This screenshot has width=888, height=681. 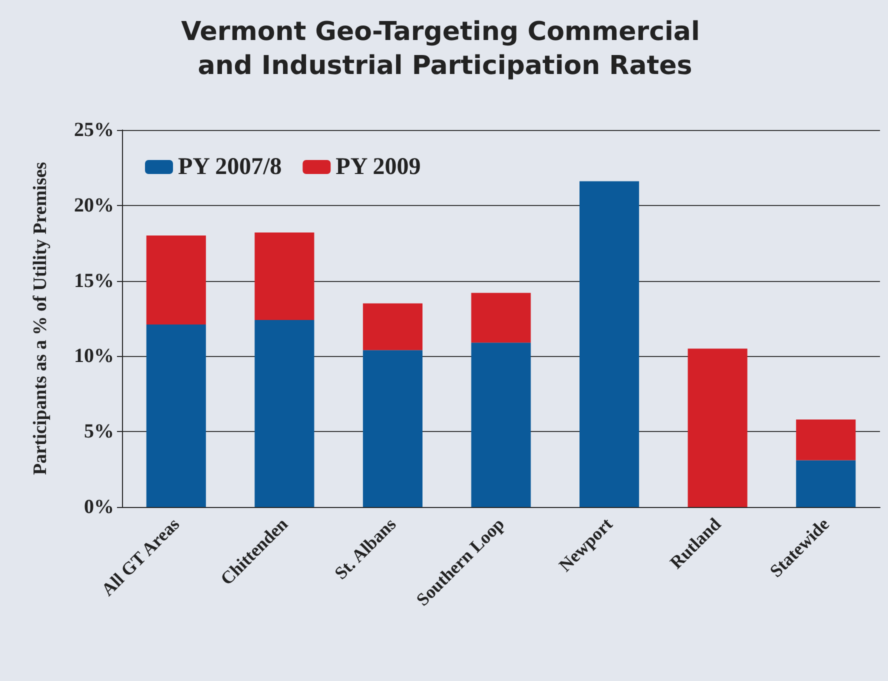 What do you see at coordinates (378, 167) in the screenshot?
I see `legend-label: PY 2009` at bounding box center [378, 167].